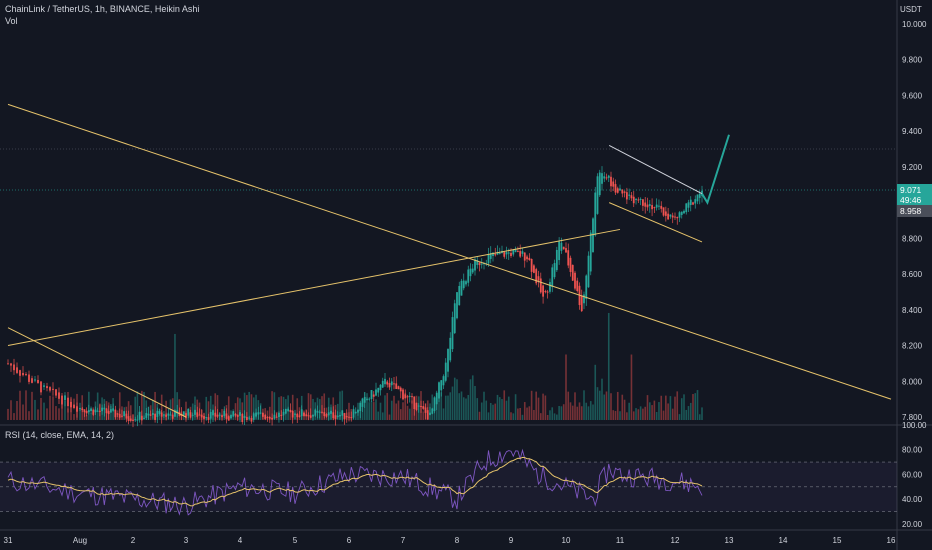  I want to click on rsi-tick: 20.00, so click(912, 524).